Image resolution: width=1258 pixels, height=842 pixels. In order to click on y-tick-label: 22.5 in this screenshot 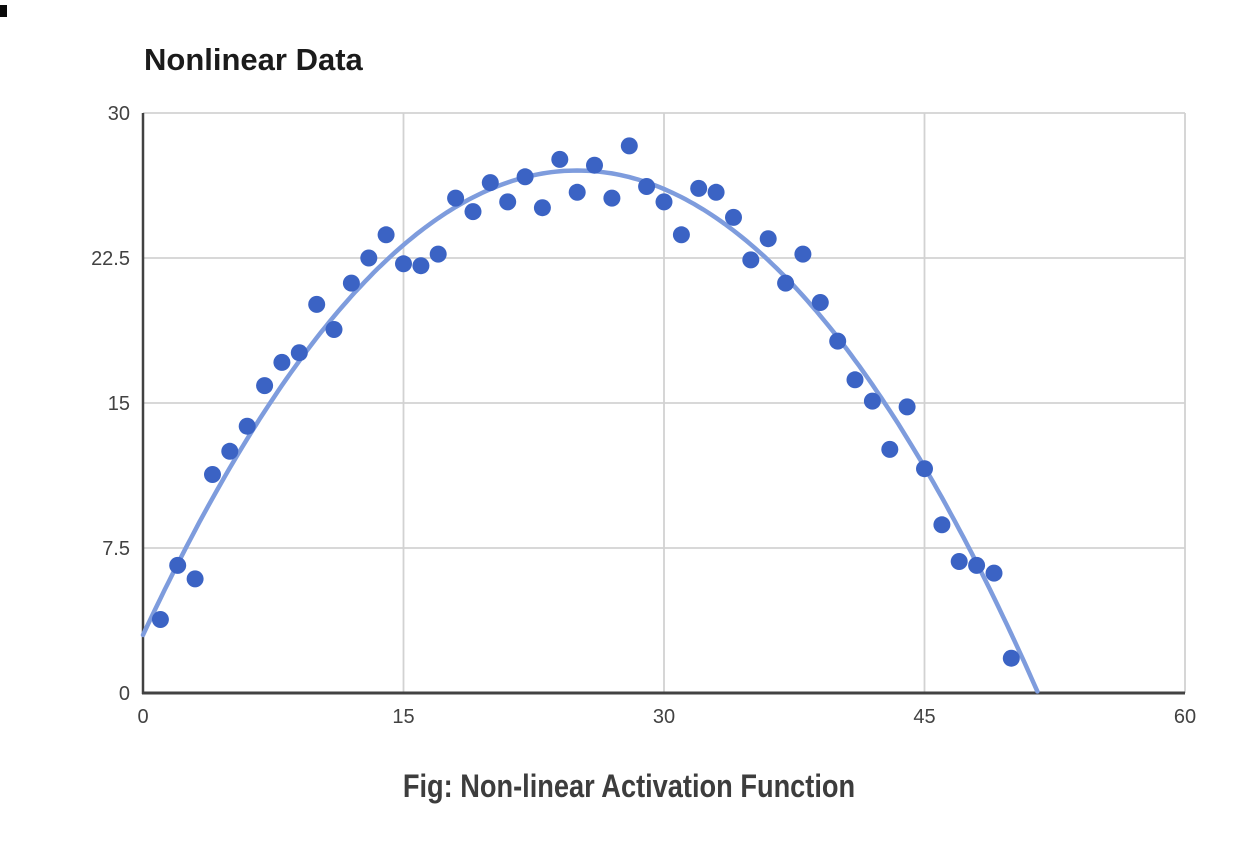, I will do `click(110, 259)`.